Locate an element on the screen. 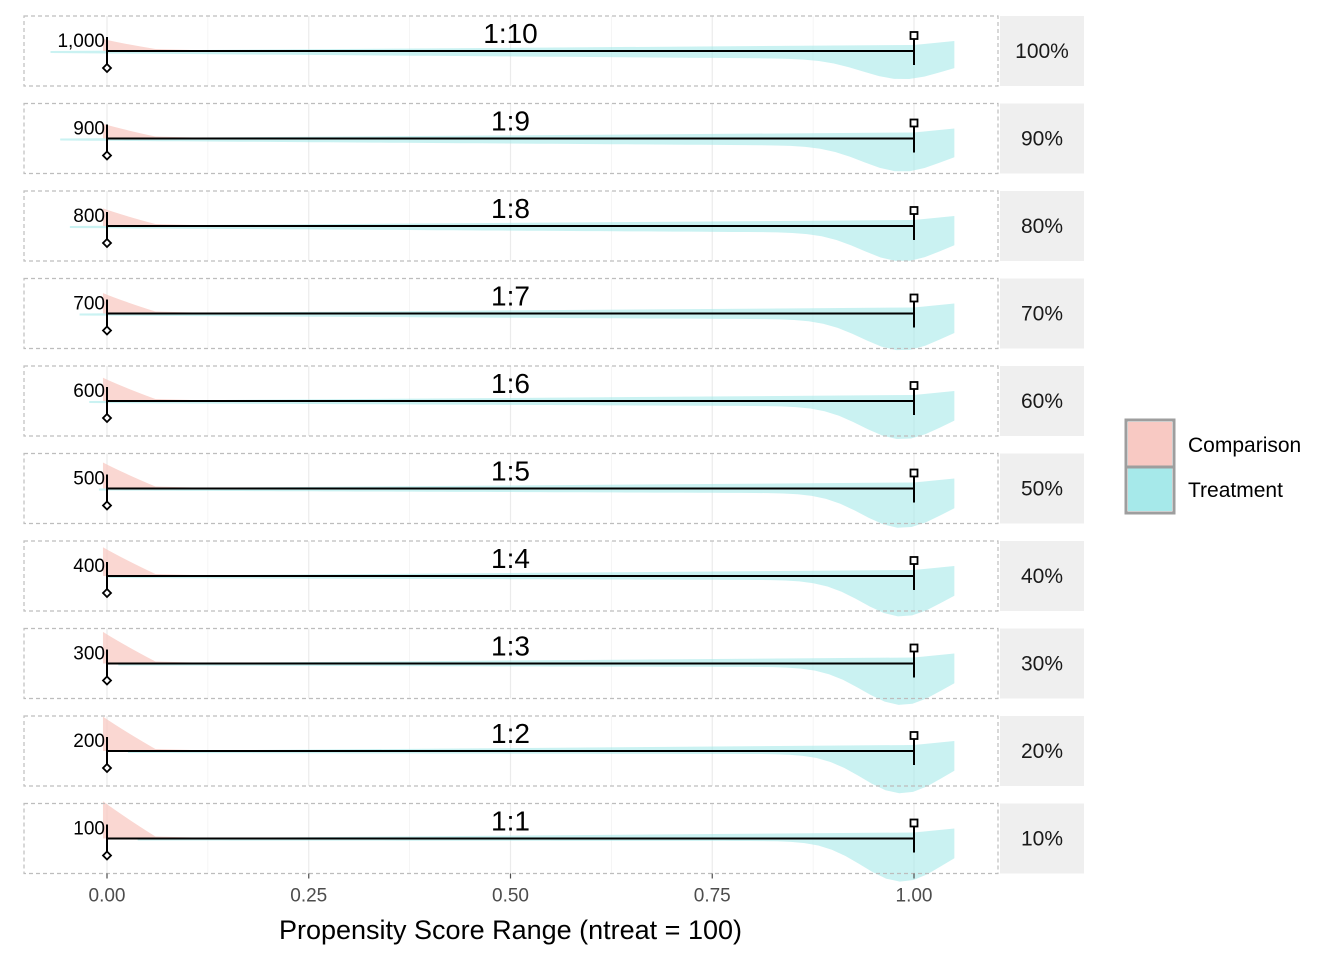  ratio-label: 1:2 is located at coordinates (510, 733).